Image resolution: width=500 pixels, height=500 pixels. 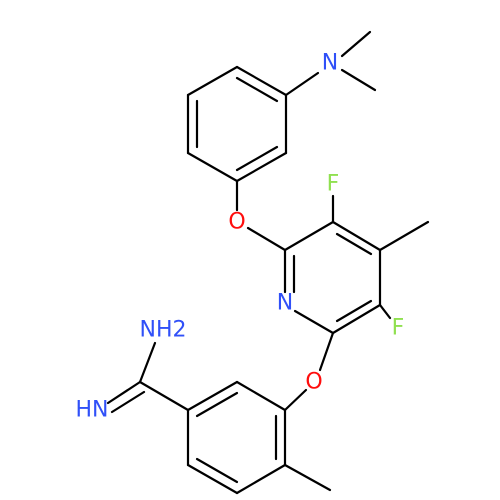 I want to click on atom-label: NH2, so click(x=163, y=330).